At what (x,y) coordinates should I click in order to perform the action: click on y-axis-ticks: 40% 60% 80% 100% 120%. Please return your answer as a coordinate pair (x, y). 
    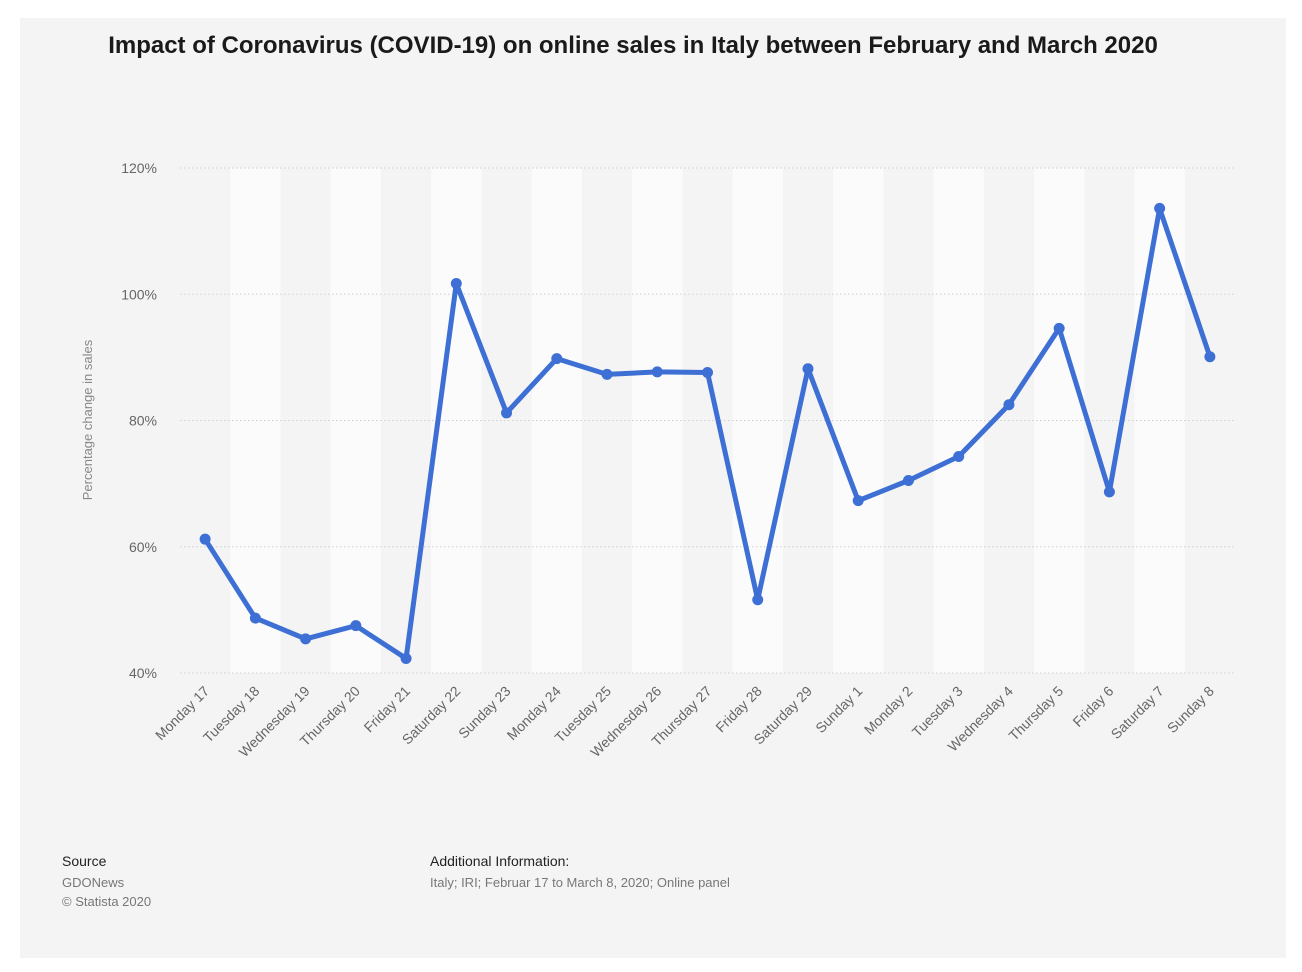
    Looking at the image, I should click on (139, 420).